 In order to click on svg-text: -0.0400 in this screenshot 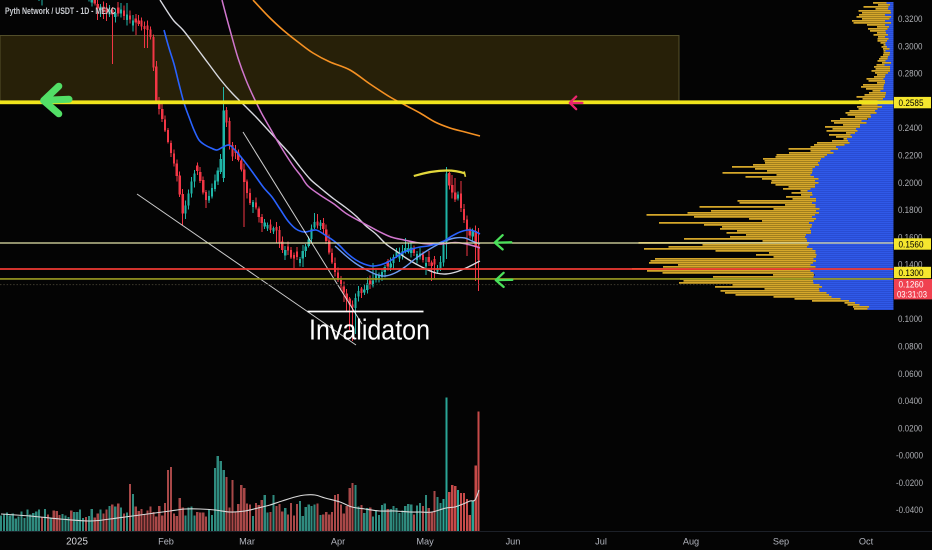, I will do `click(909, 510)`.